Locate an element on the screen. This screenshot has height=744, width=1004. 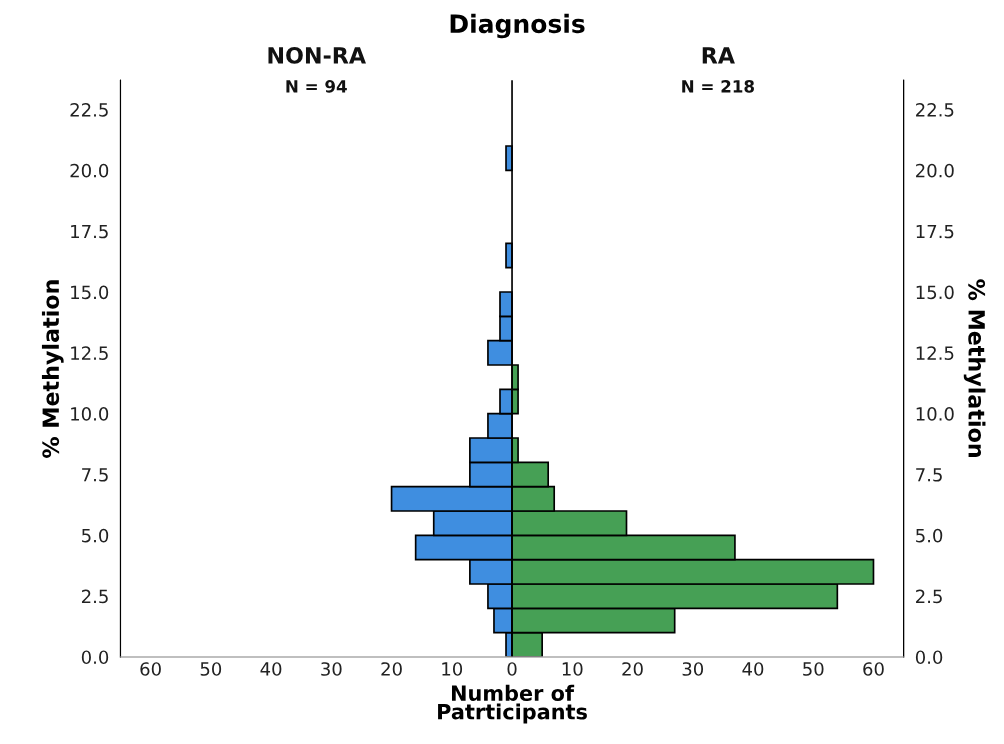
y-tick-label: 12.5 is located at coordinates (89, 353).